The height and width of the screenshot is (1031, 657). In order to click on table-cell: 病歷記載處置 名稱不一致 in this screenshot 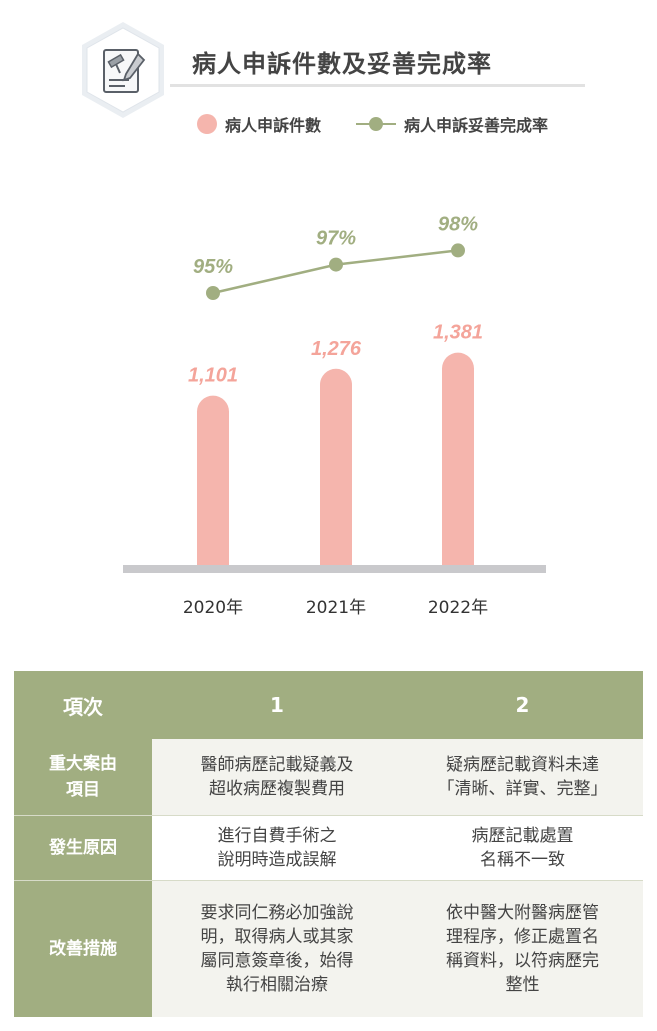, I will do `click(522, 847)`.